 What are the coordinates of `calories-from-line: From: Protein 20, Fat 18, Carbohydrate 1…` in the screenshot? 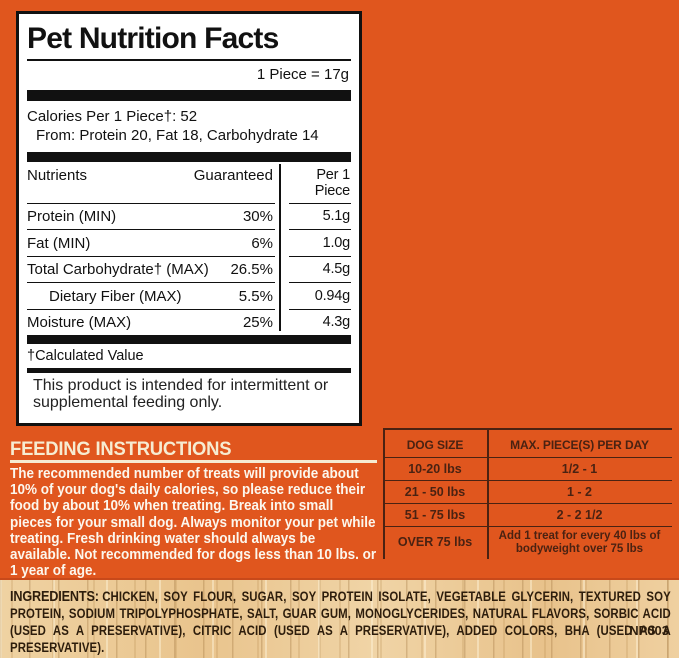 It's located at (177, 135).